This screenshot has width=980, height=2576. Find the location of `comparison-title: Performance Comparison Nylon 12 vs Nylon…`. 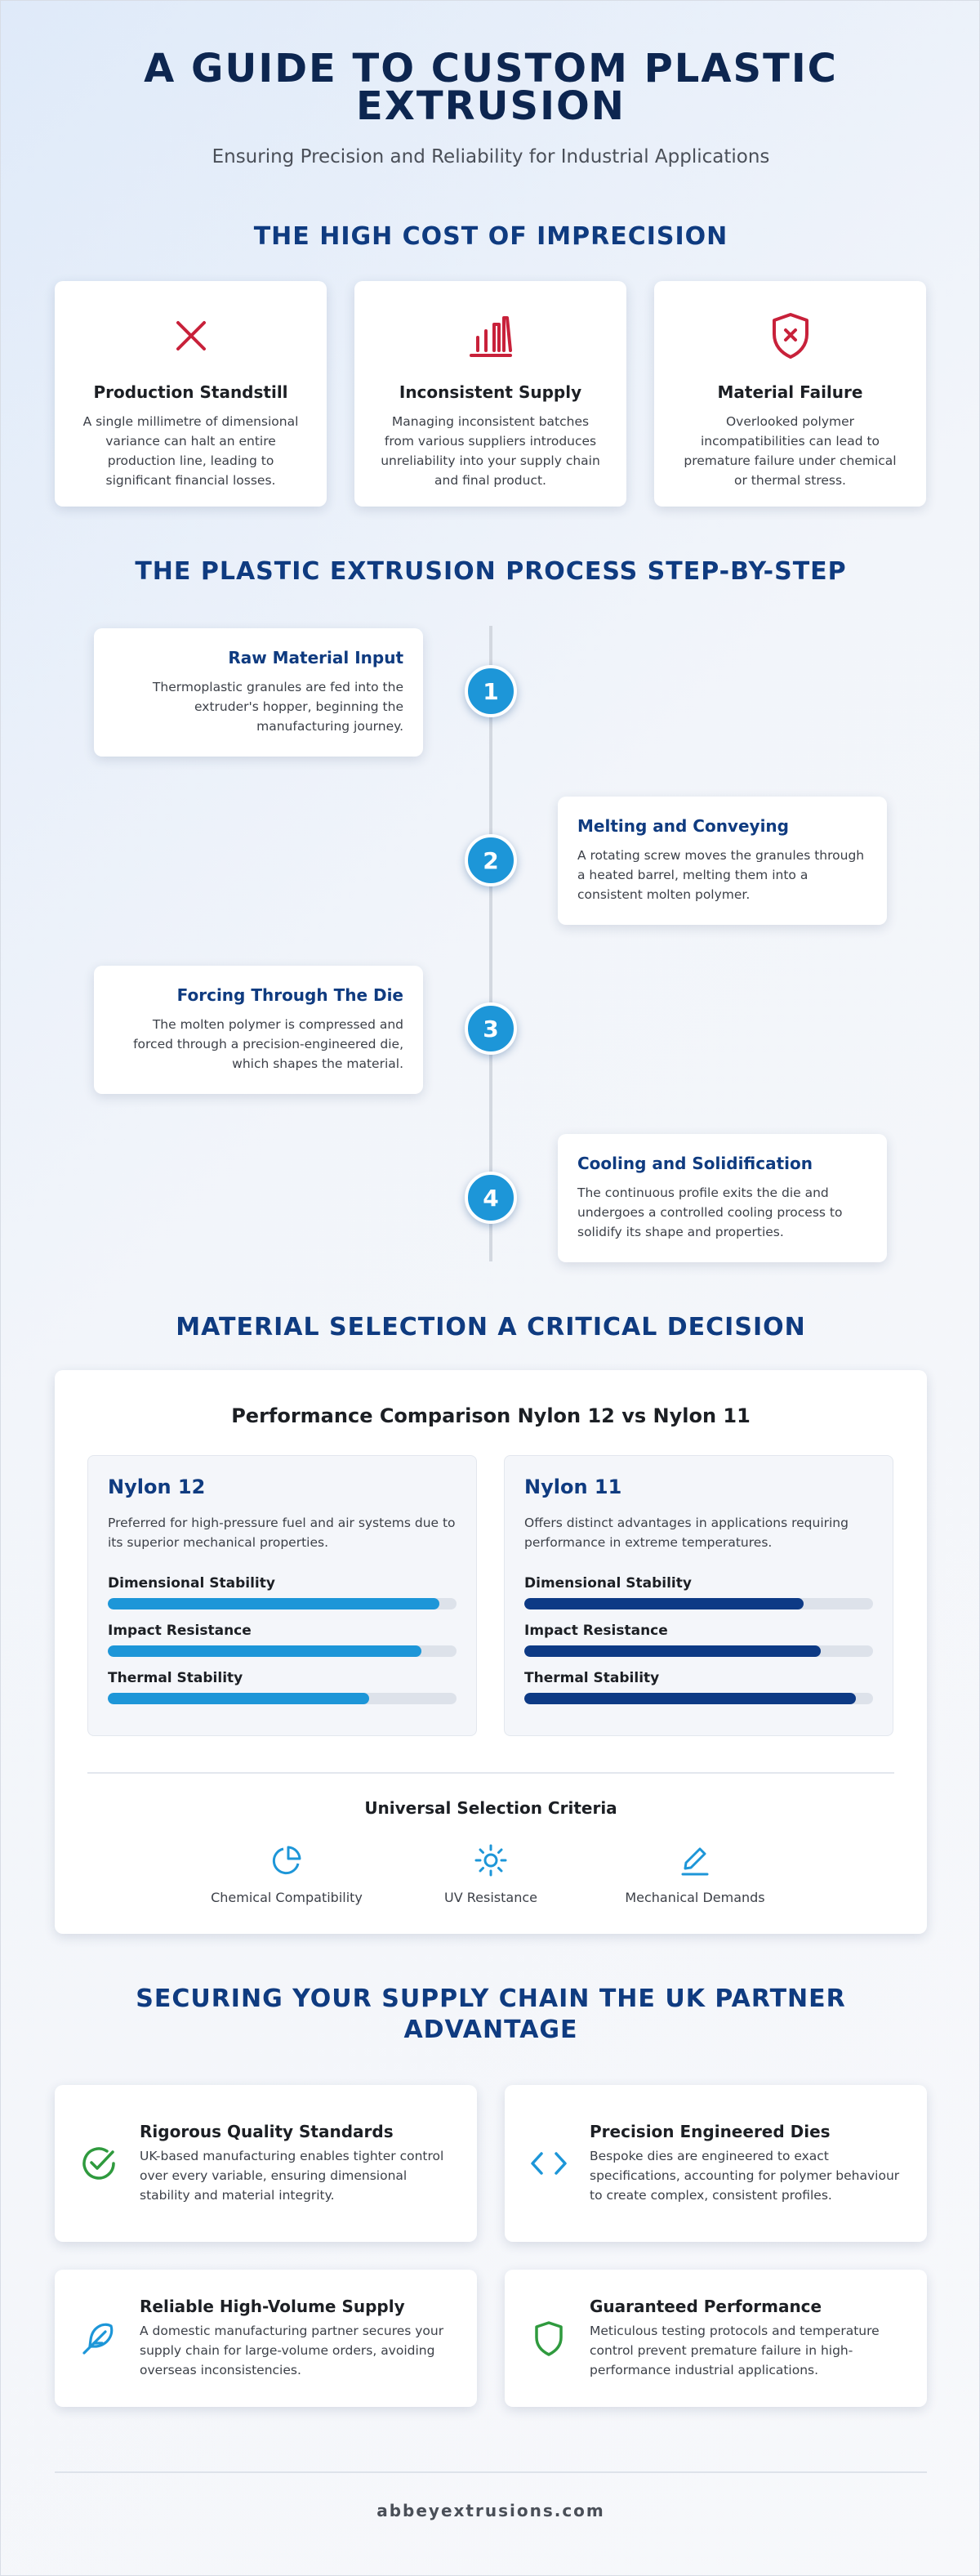

comparison-title: Performance Comparison Nylon 12 vs Nylon… is located at coordinates (491, 1416).